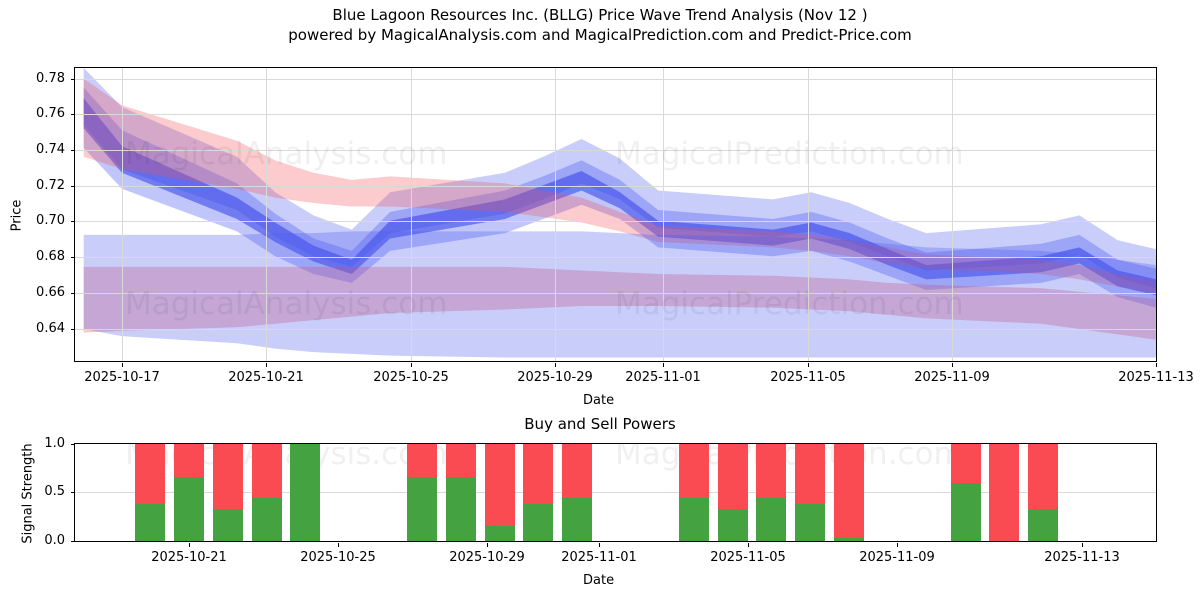 This screenshot has width=1200, height=600. What do you see at coordinates (952, 377) in the screenshot?
I see `xtick-label-1109: 2025-11-09` at bounding box center [952, 377].